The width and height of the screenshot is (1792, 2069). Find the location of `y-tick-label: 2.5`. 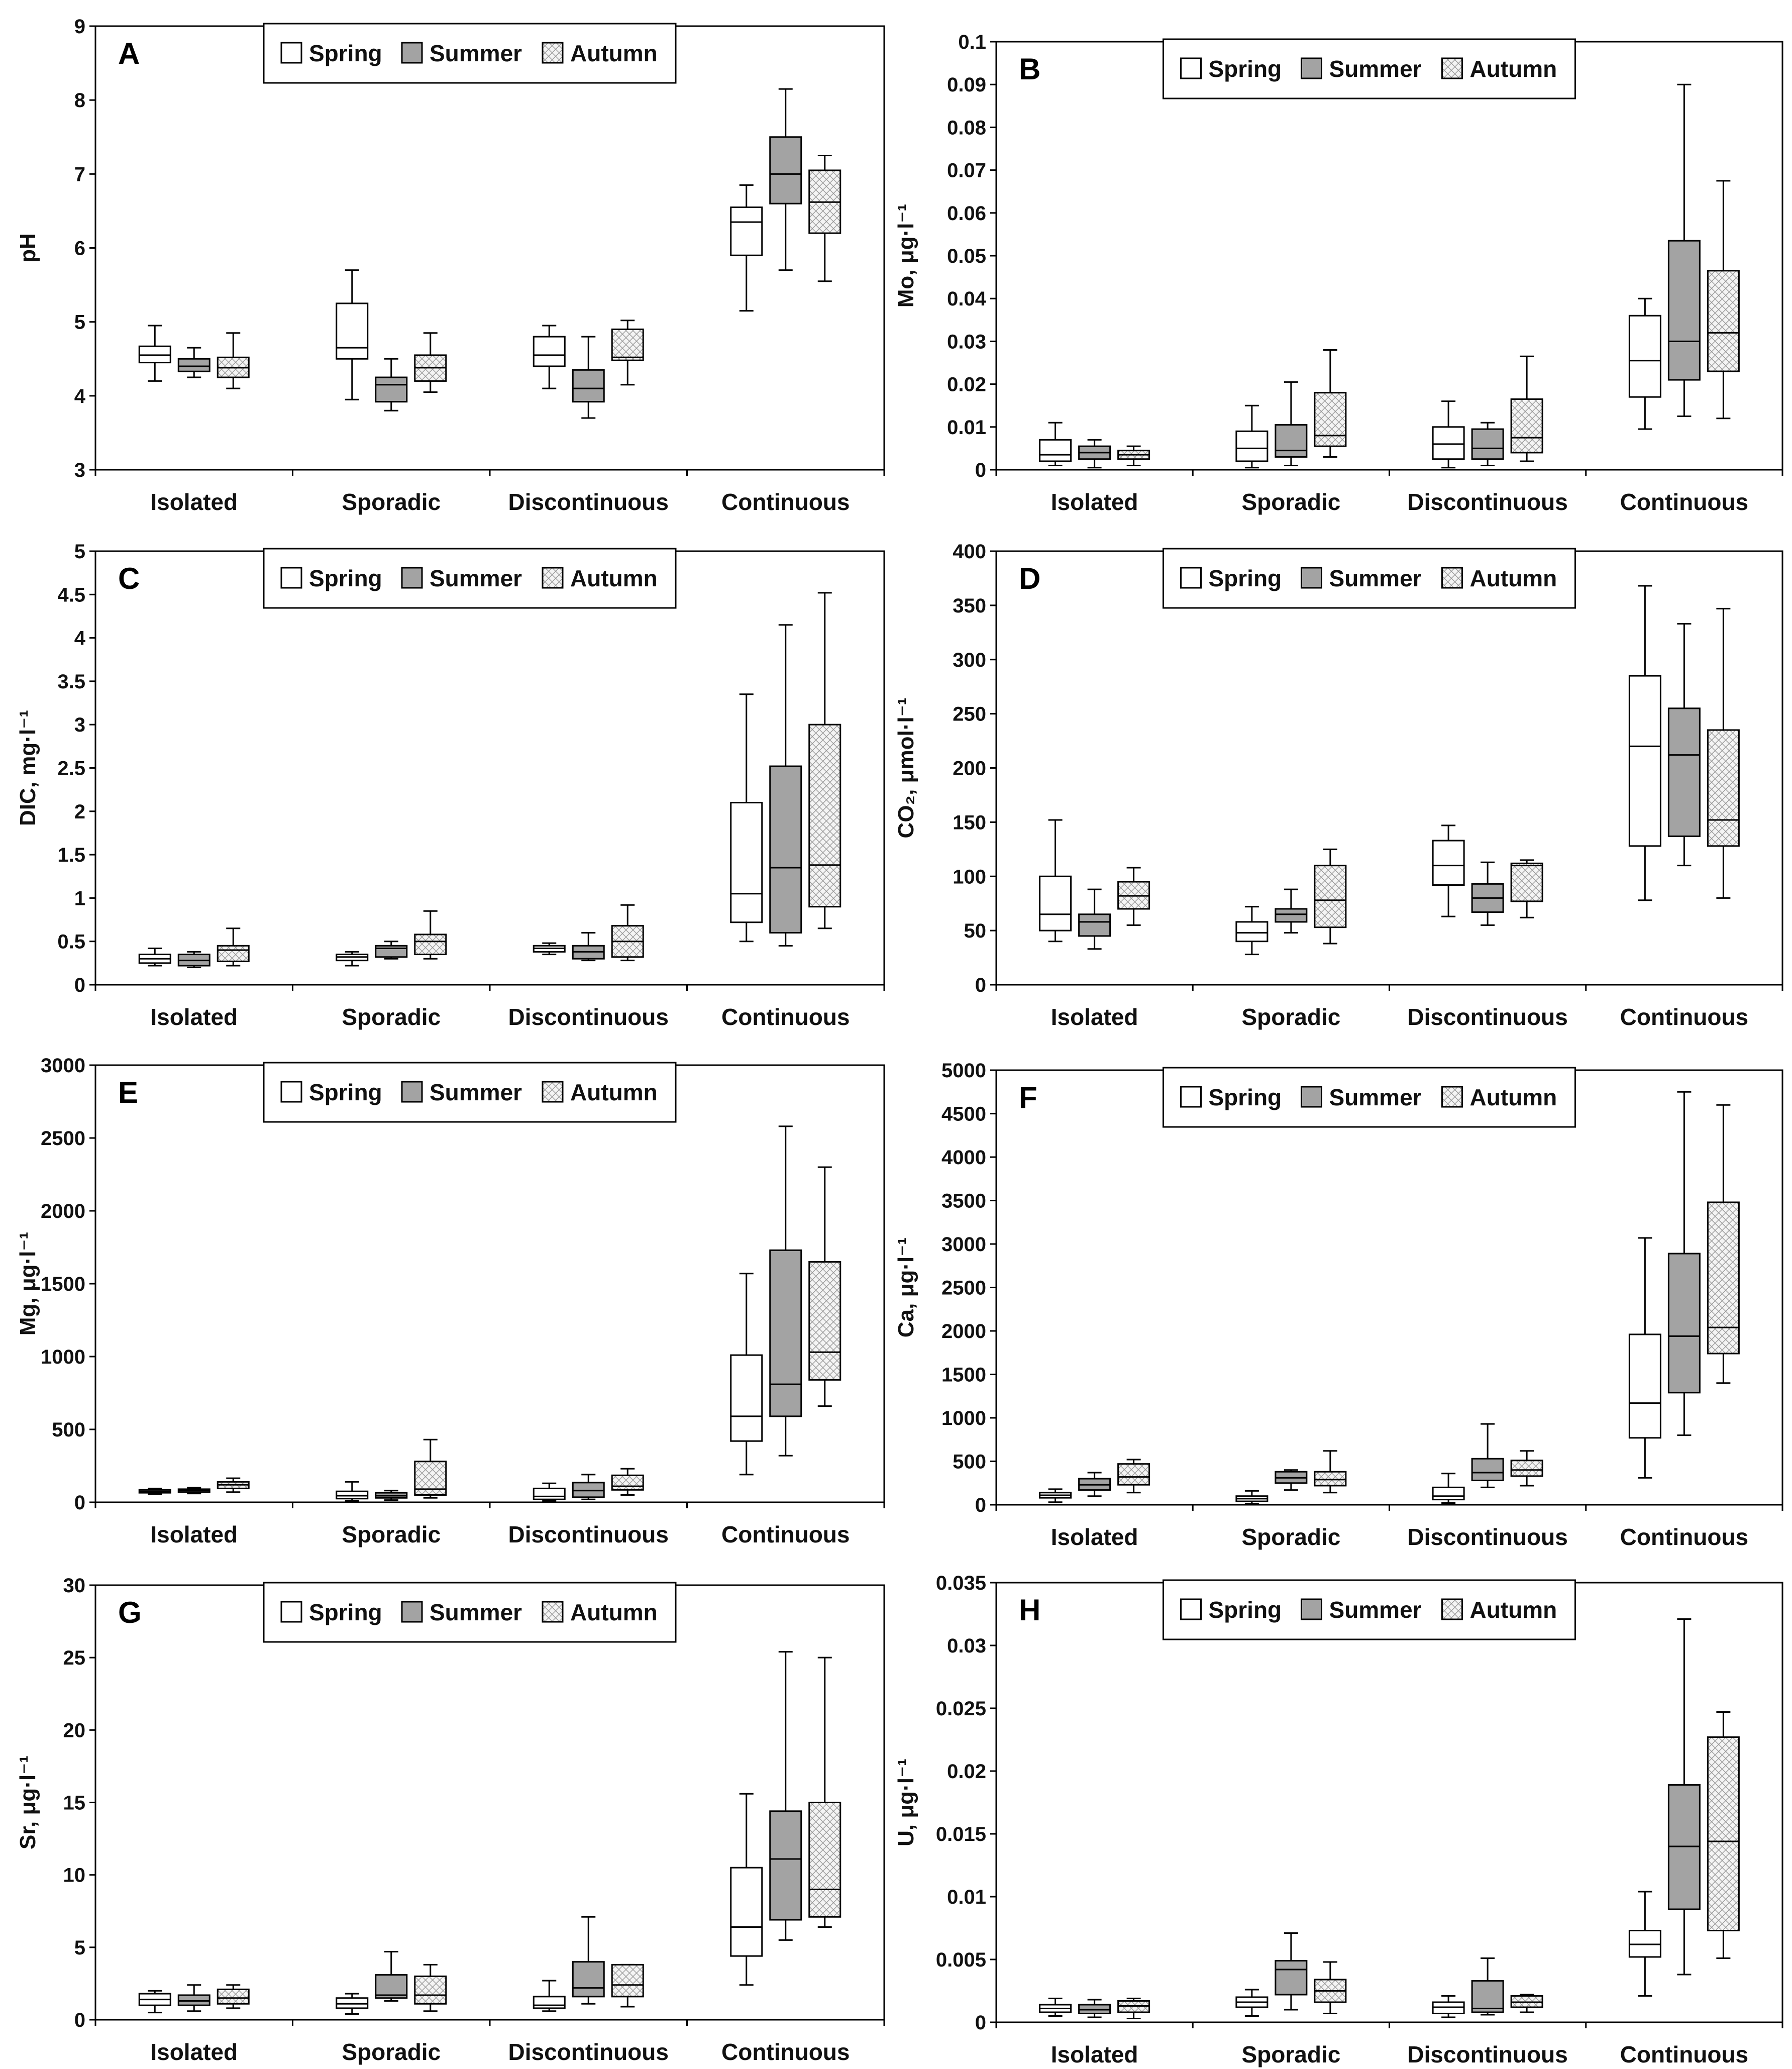

y-tick-label: 2.5 is located at coordinates (71, 769).